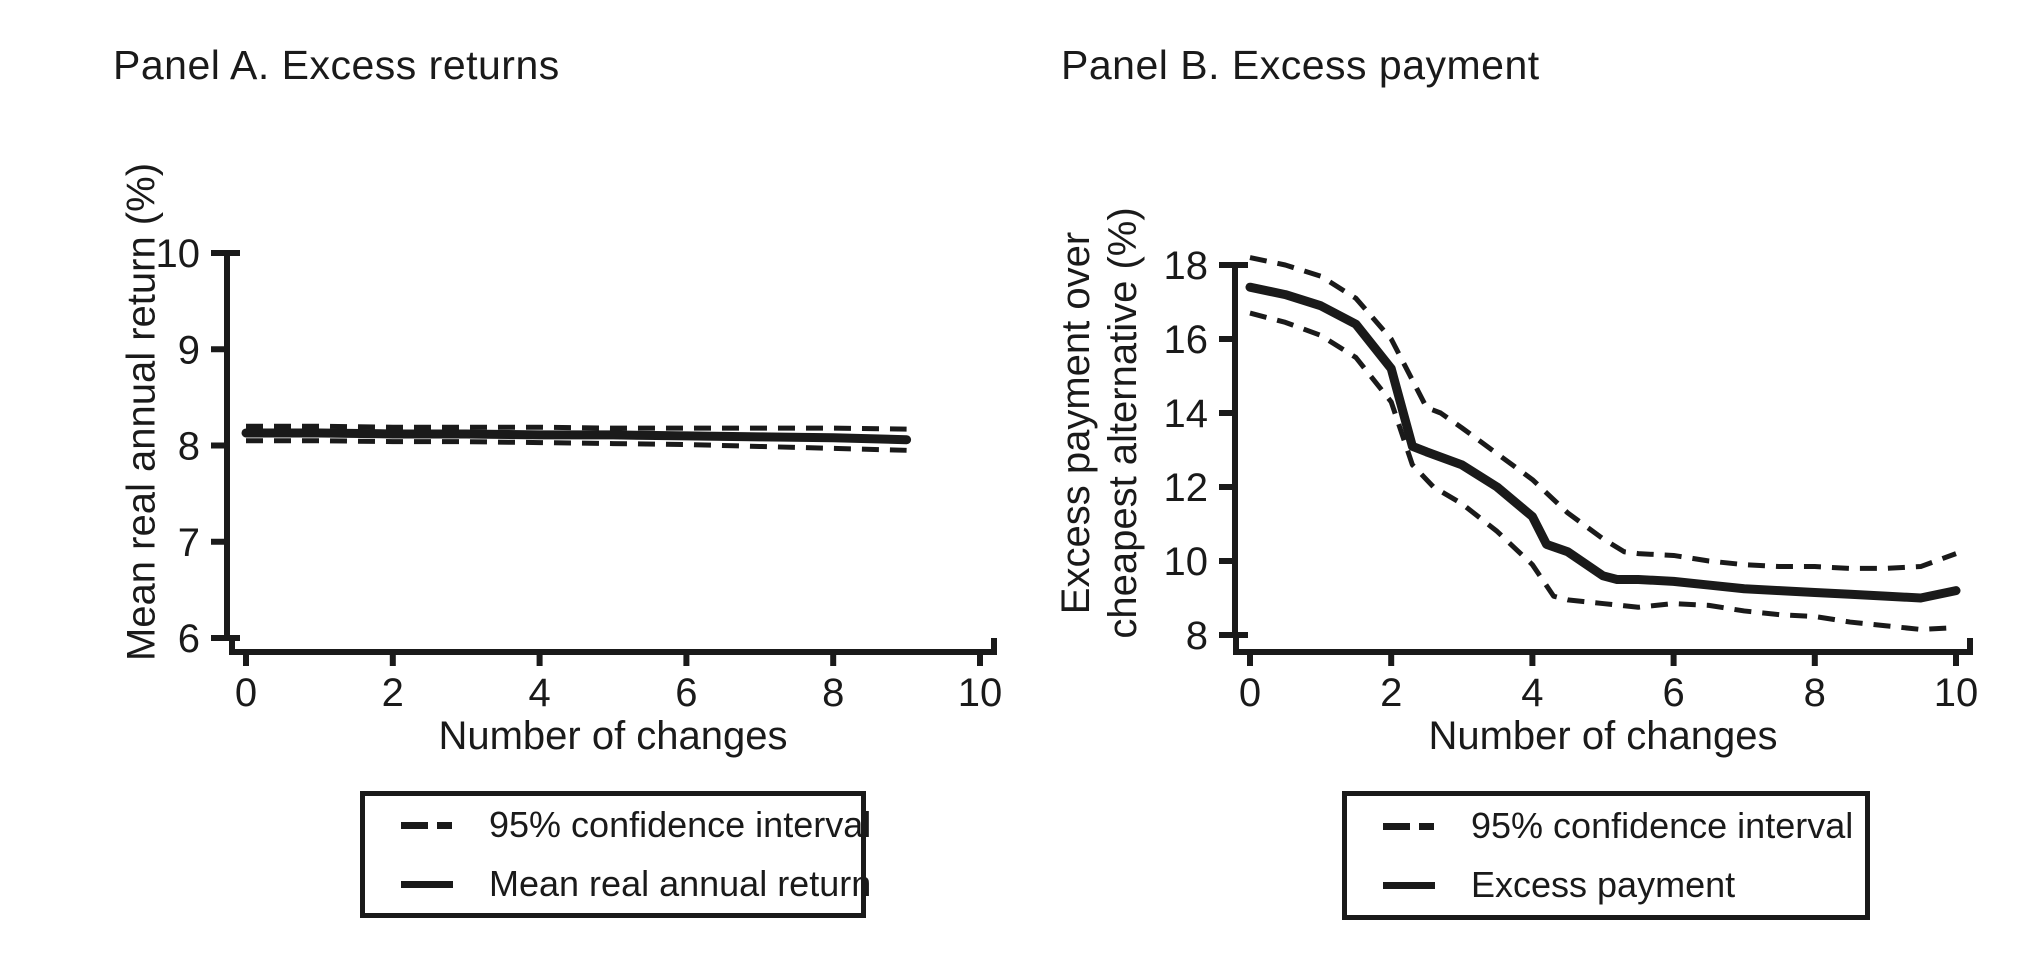  I want to click on panel-b-x-axis-label: Number of changes, so click(1603, 736).